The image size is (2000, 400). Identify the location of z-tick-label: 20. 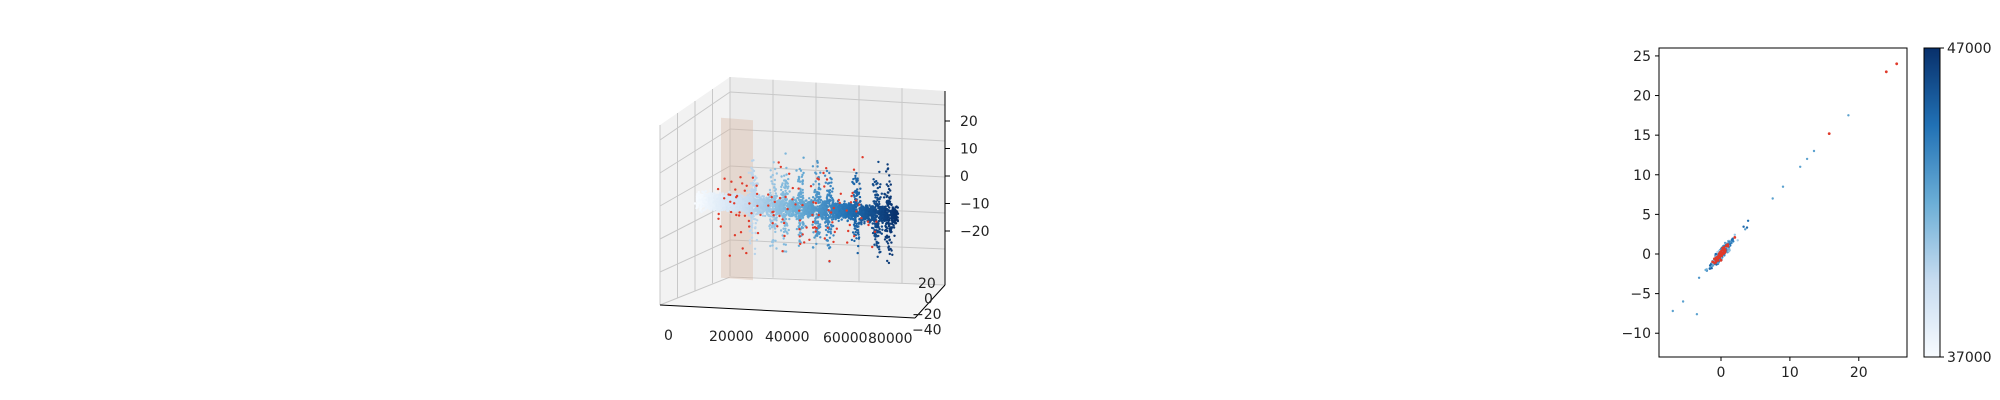
(969, 122).